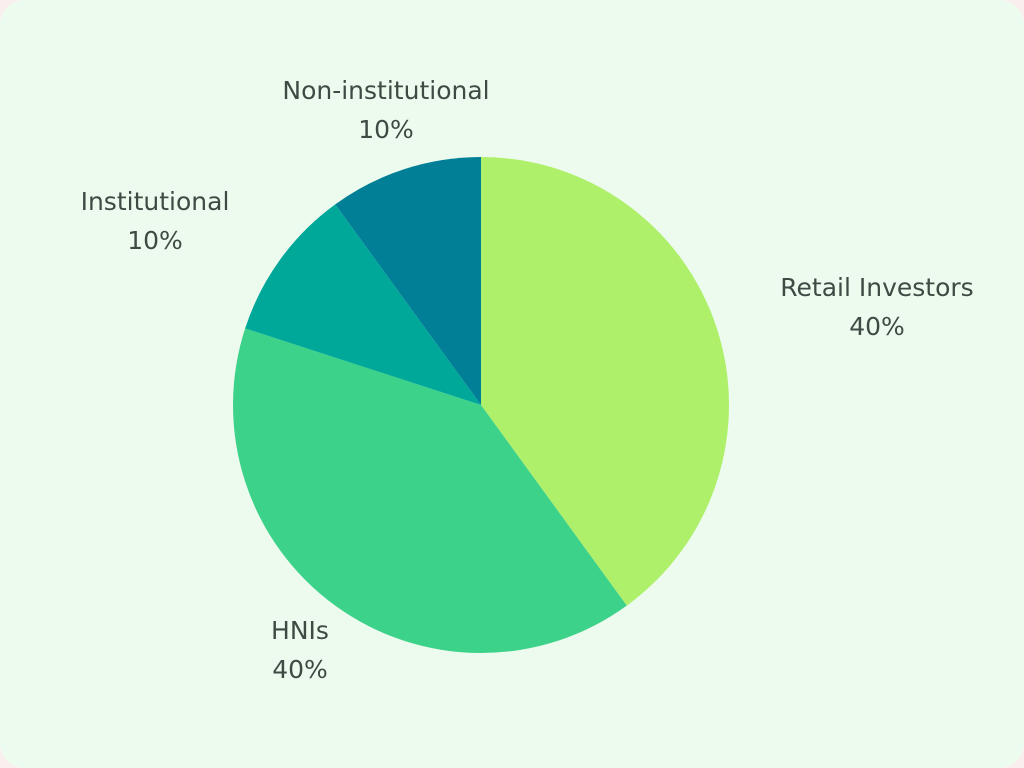  I want to click on slice-label: Retail Investors, so click(876, 287).